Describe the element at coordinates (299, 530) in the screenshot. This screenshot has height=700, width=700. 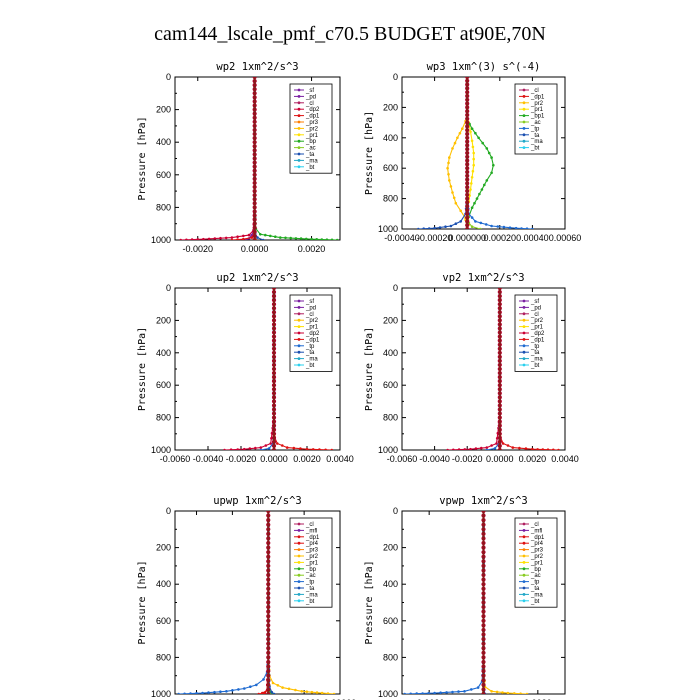
I see `legend-marker-mfl` at that location.